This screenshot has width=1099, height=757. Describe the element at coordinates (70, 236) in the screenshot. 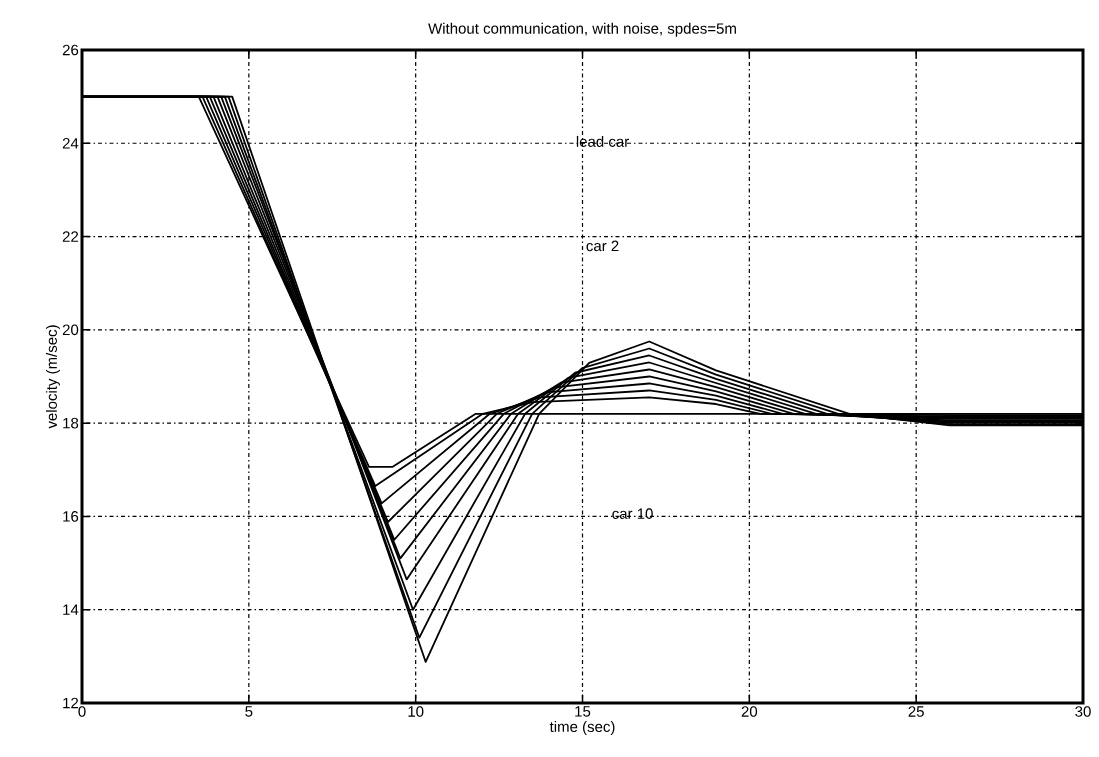

I see `y-tick-label: 22` at that location.